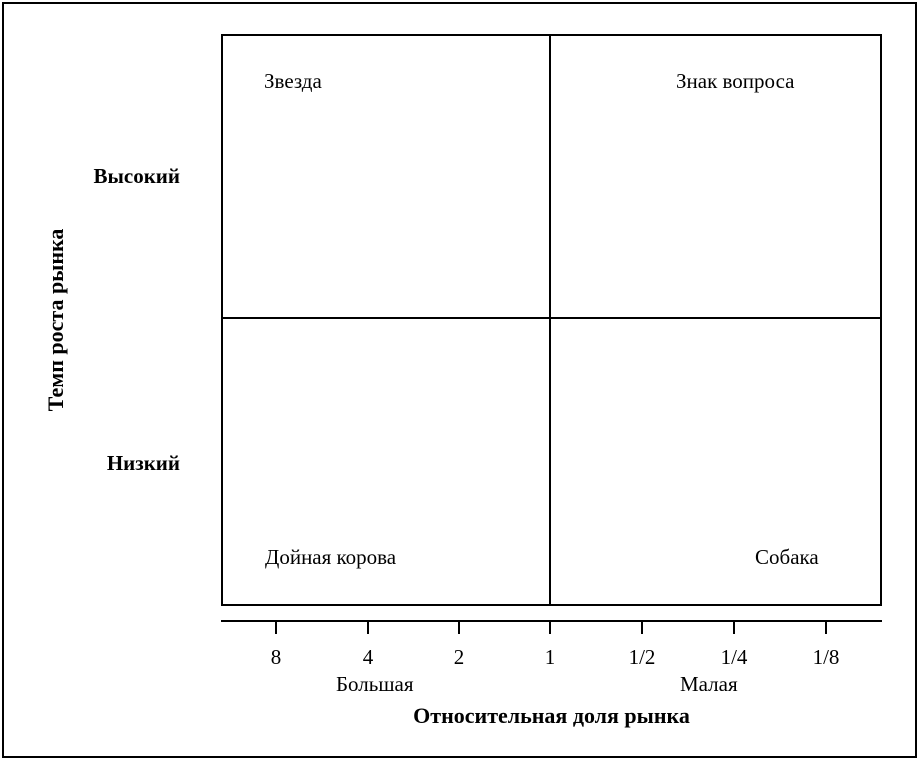  What do you see at coordinates (293, 81) in the screenshot?
I see `quadrant-label-star: Звезда` at bounding box center [293, 81].